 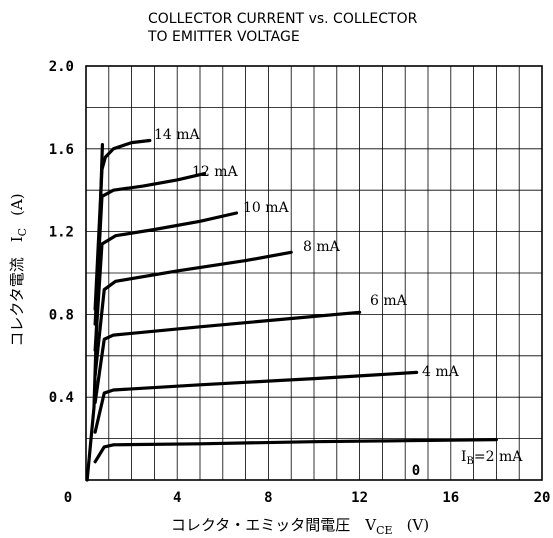 What do you see at coordinates (177, 135) in the screenshot?
I see `series-label-14ma: 14 mA` at bounding box center [177, 135].